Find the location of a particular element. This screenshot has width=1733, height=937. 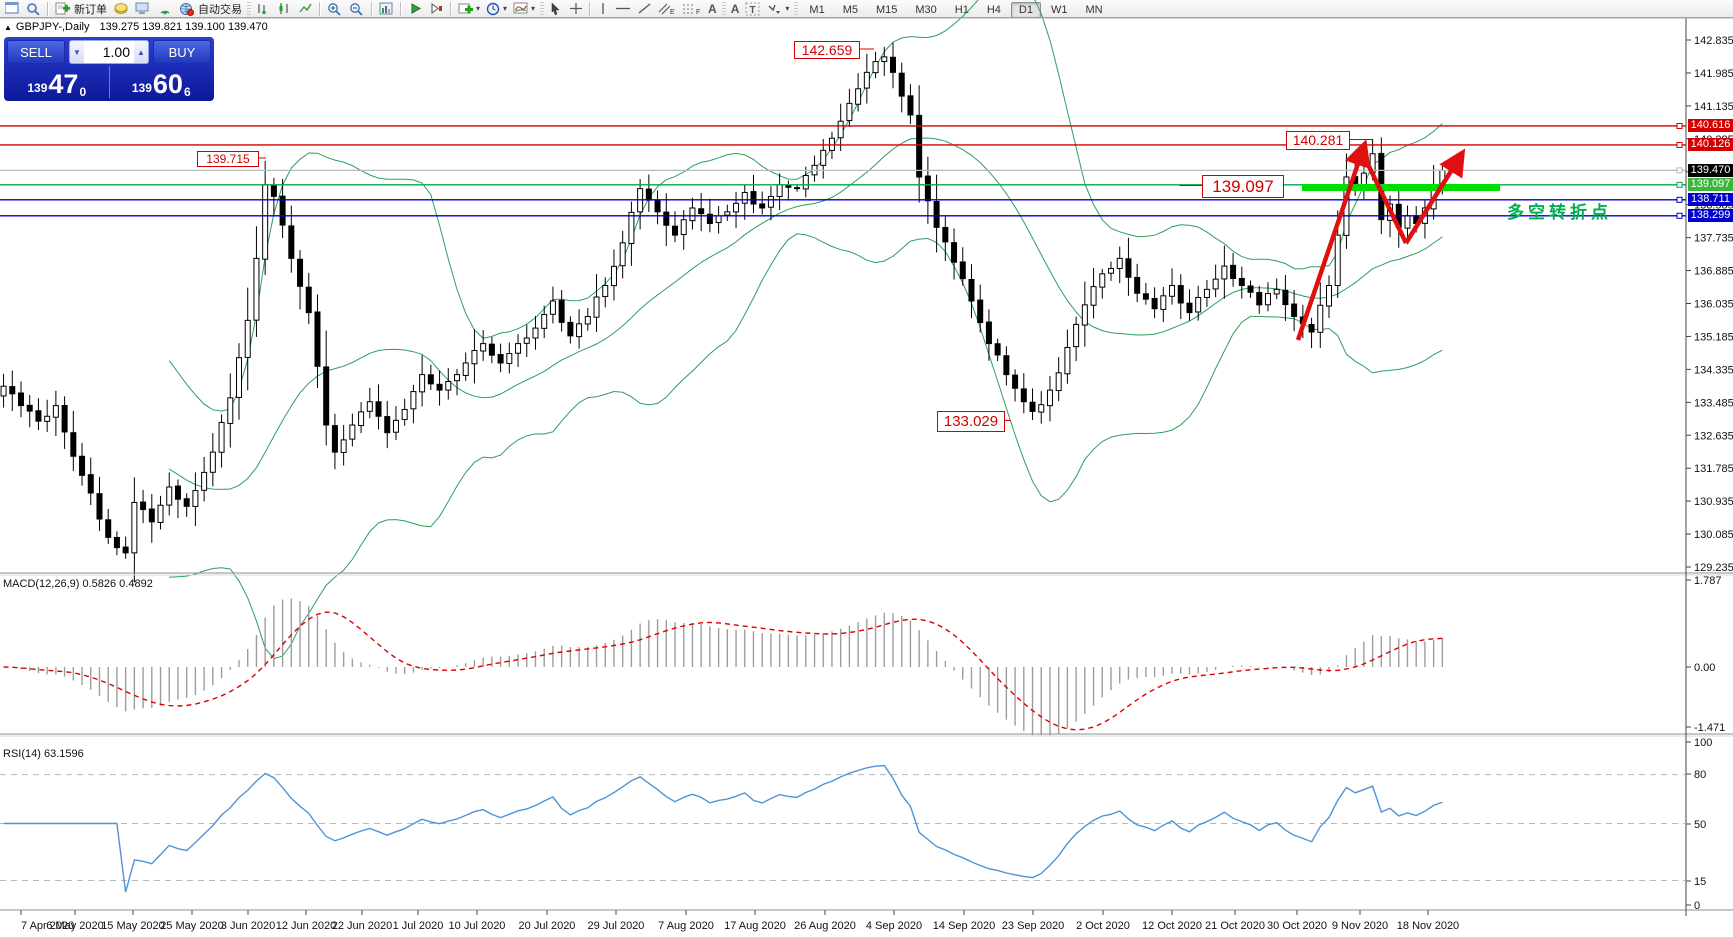

price-axis-label: 141.135 is located at coordinates (1713, 107).